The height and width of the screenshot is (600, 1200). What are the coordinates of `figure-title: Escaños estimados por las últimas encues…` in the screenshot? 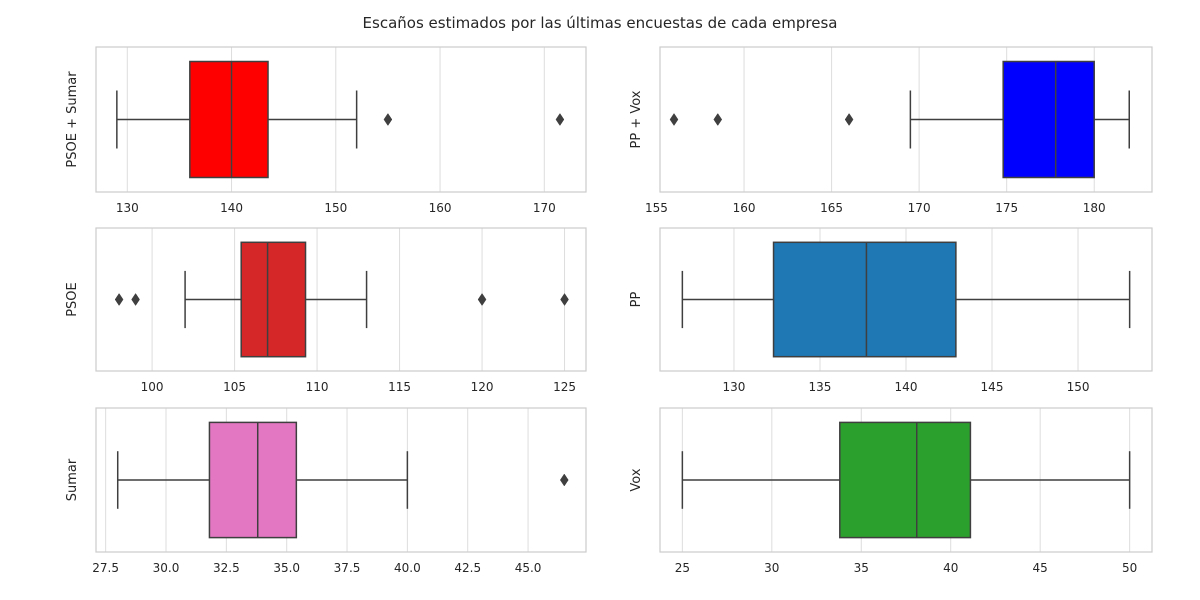 It's located at (600, 23).